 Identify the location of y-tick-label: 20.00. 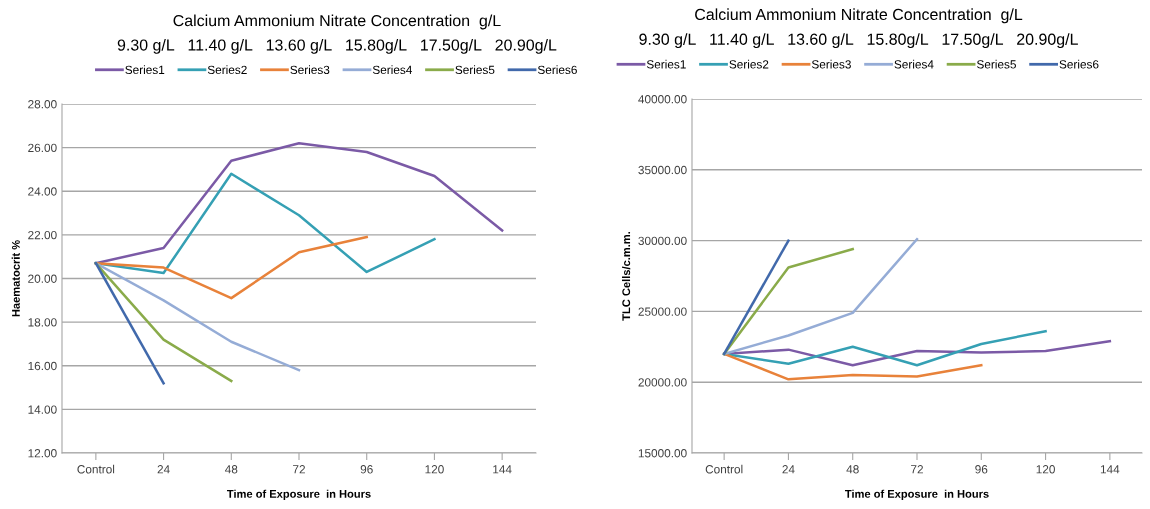
(42, 278).